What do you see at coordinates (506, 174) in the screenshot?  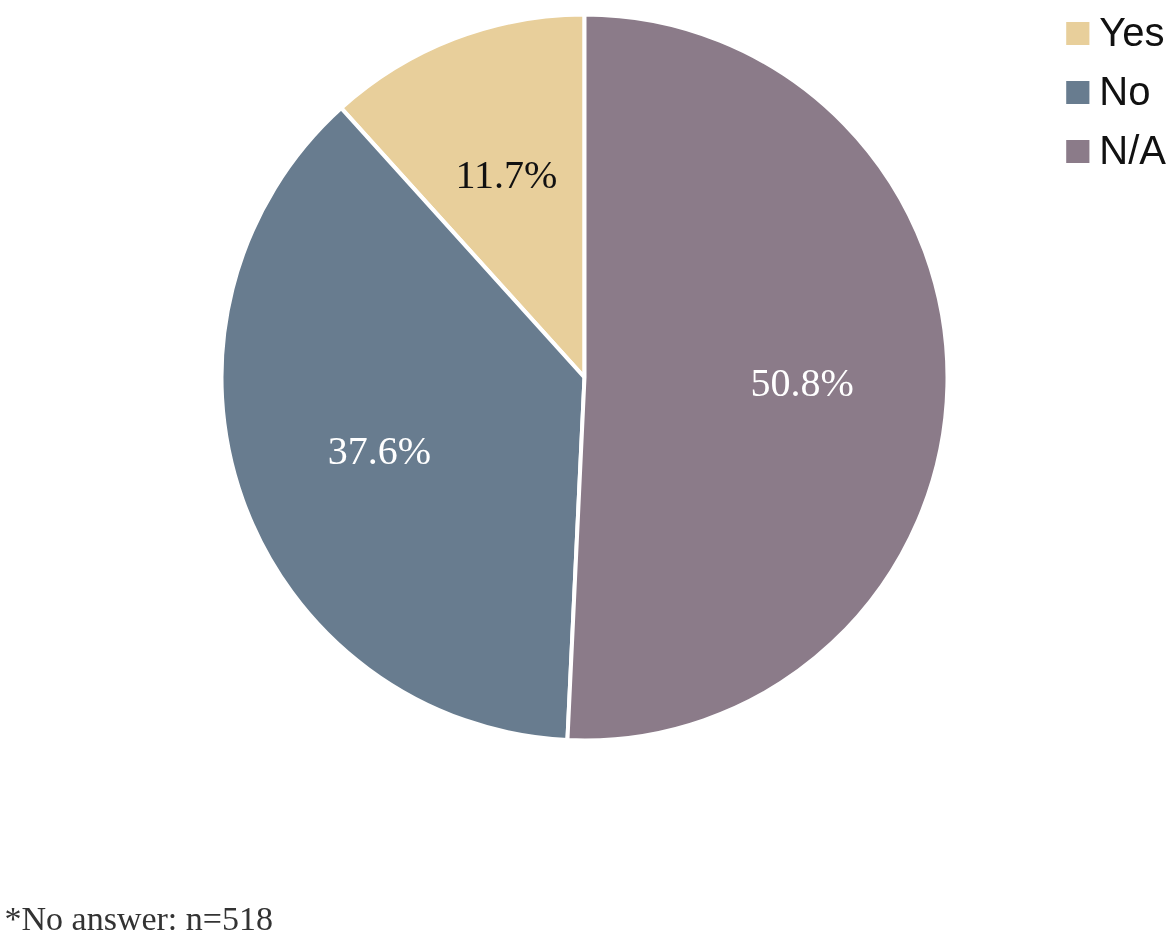 I see `data-label: 11.7%` at bounding box center [506, 174].